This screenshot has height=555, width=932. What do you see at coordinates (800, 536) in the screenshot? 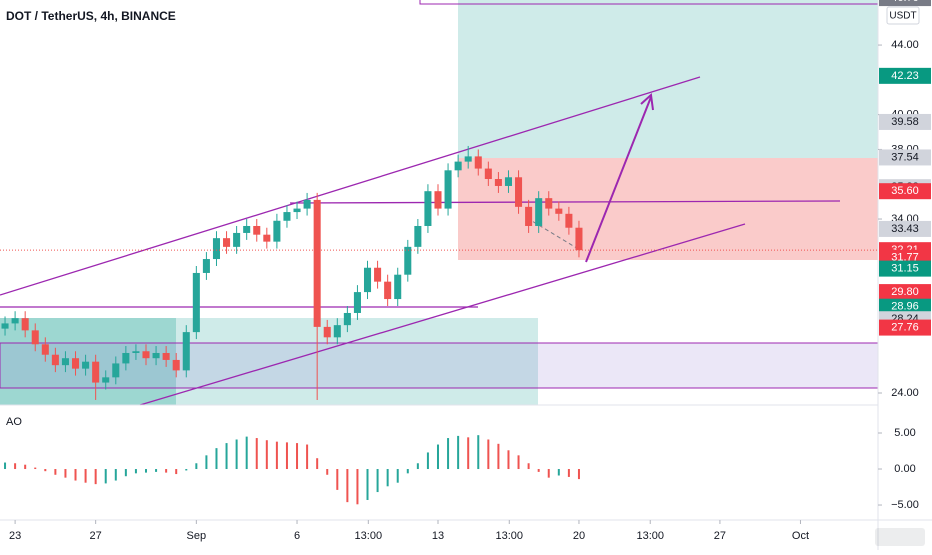
I see `x-tick-label: Oct` at bounding box center [800, 536].